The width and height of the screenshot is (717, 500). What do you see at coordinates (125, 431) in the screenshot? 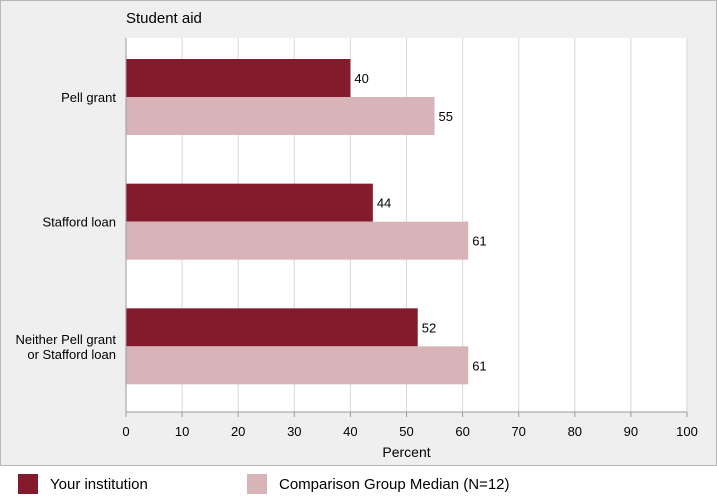
I see `x-tick-label-0: 0` at bounding box center [125, 431].